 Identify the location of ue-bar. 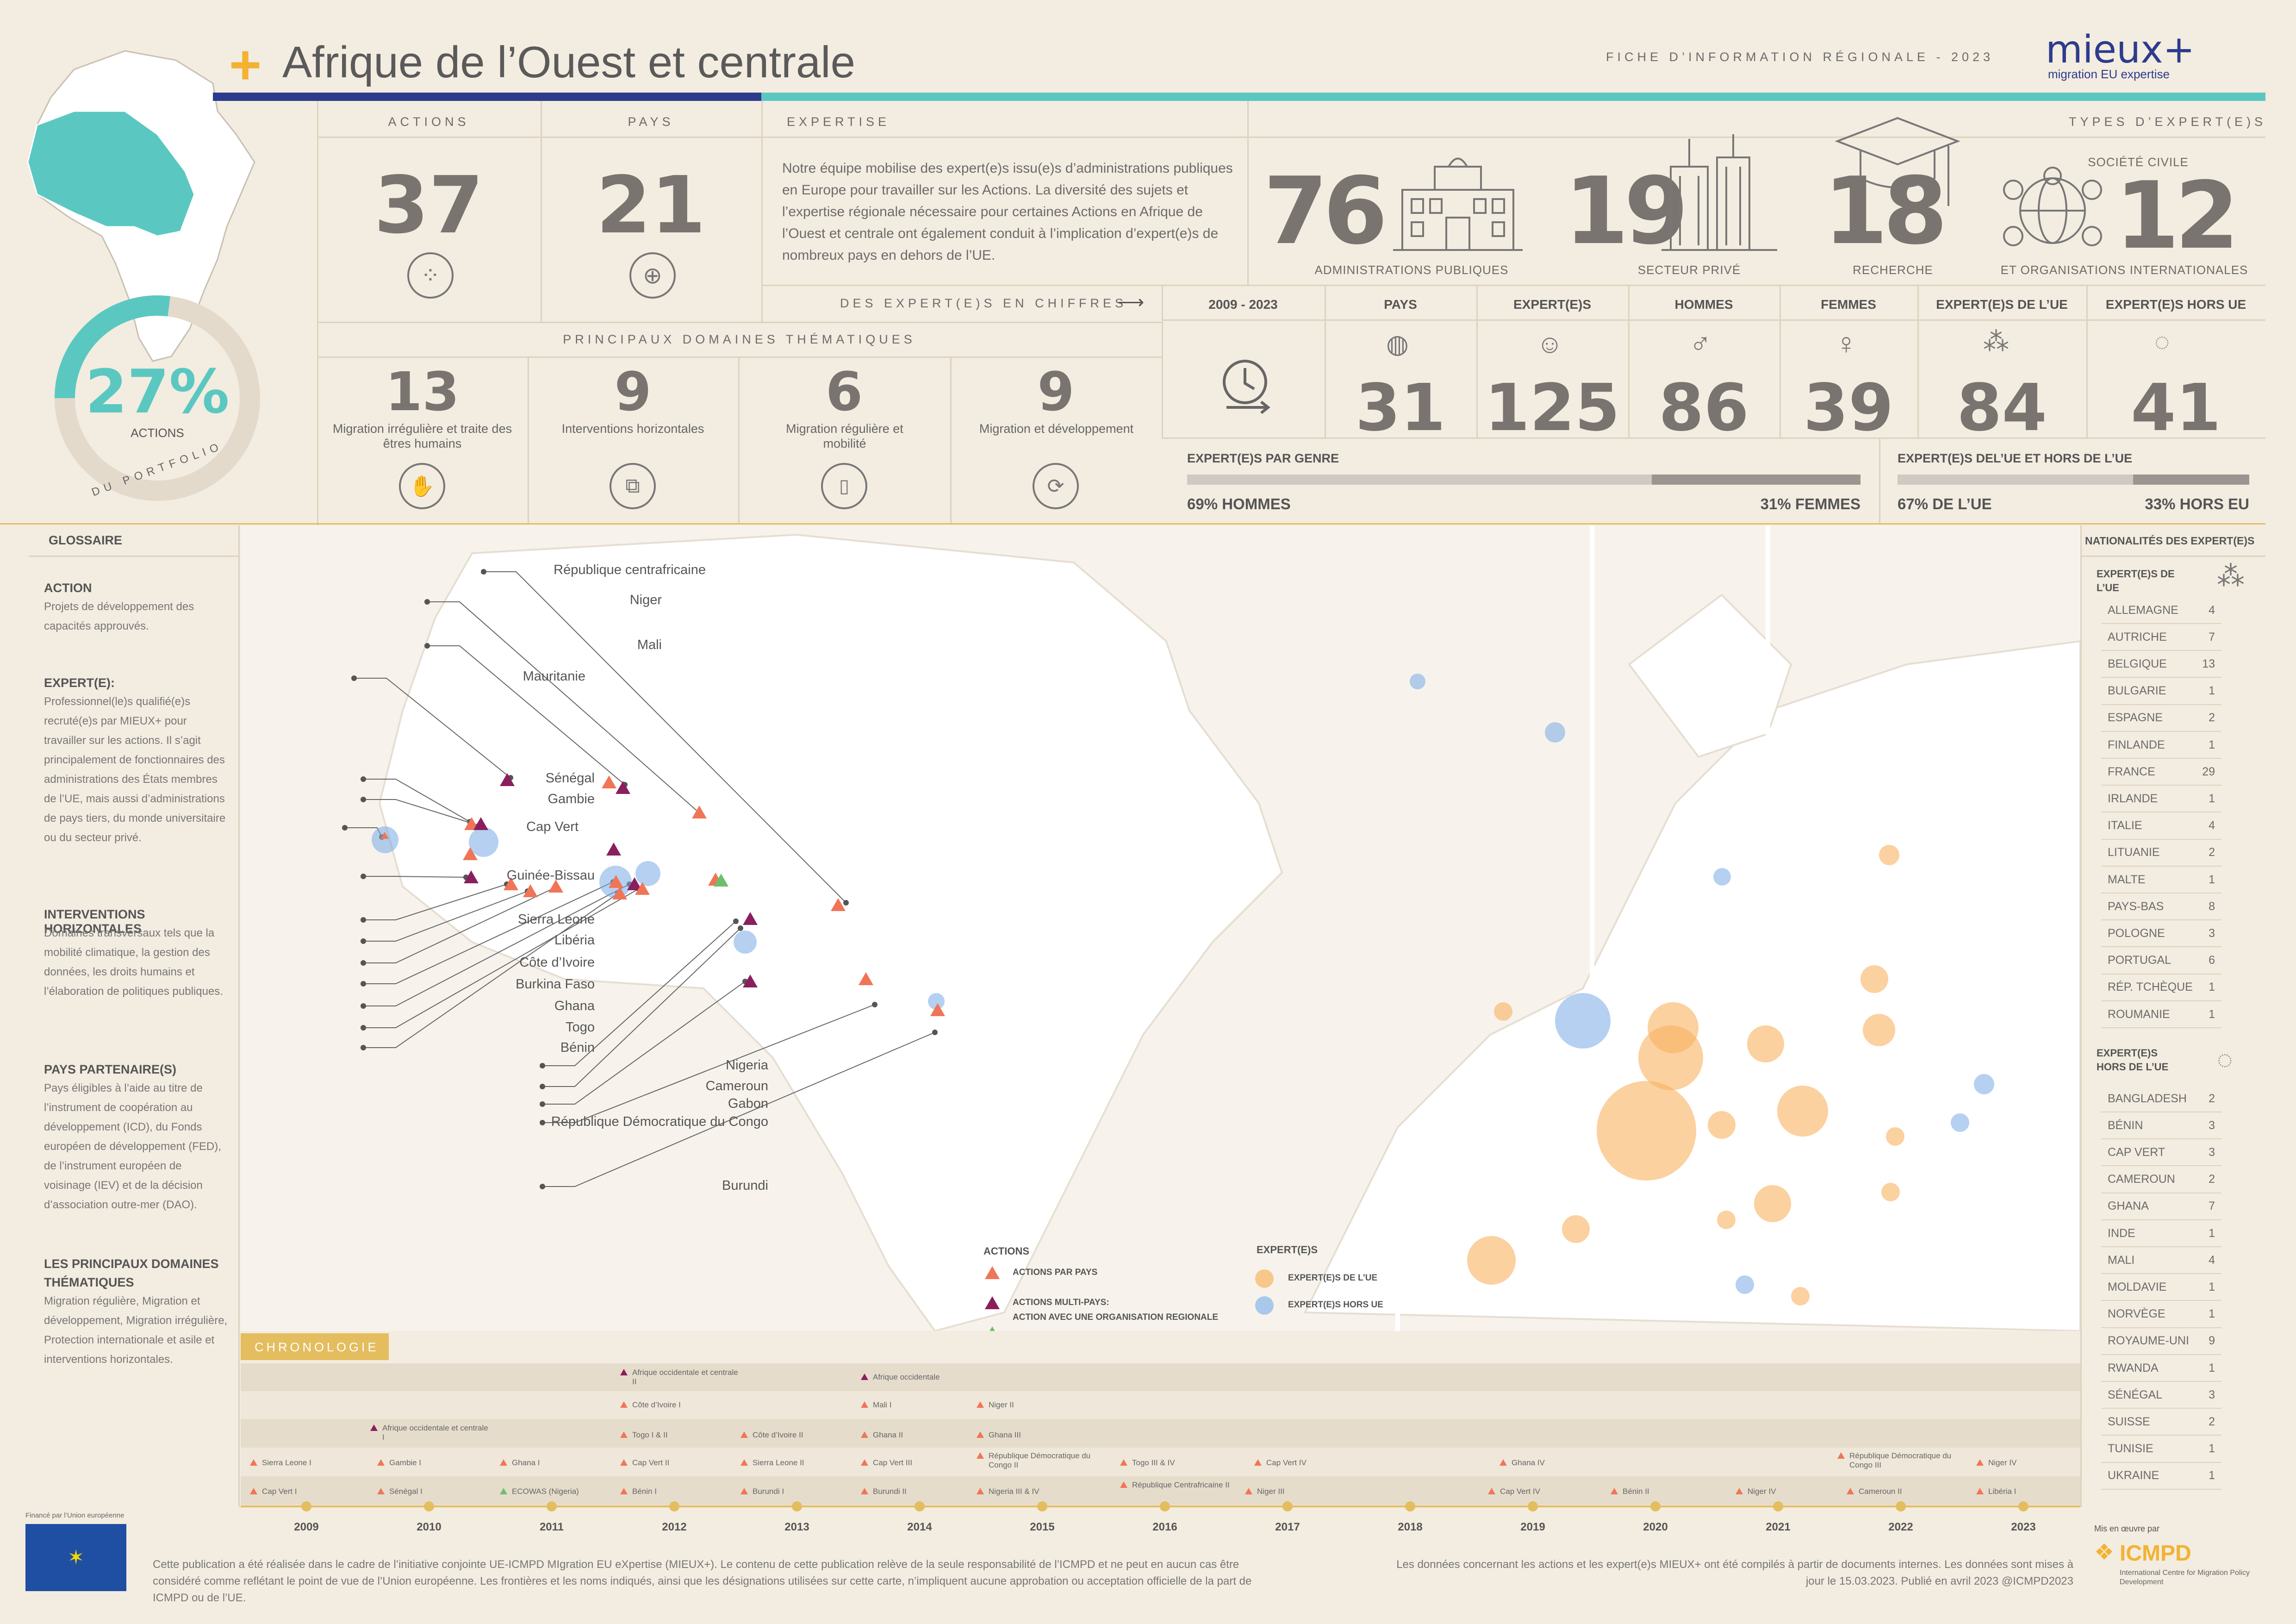
(2073, 480).